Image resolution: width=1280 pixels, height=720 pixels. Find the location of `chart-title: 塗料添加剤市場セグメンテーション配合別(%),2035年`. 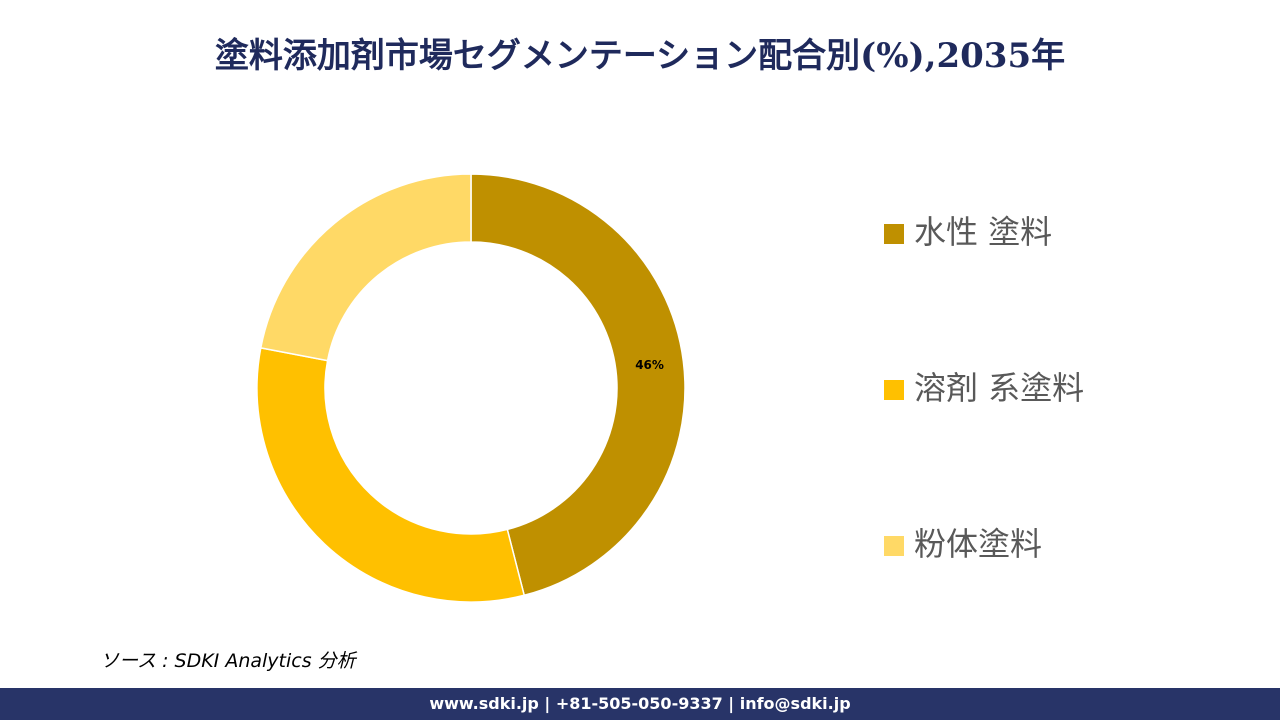

chart-title: 塗料添加剤市場セグメンテーション配合別(%),2035年 is located at coordinates (640, 56).